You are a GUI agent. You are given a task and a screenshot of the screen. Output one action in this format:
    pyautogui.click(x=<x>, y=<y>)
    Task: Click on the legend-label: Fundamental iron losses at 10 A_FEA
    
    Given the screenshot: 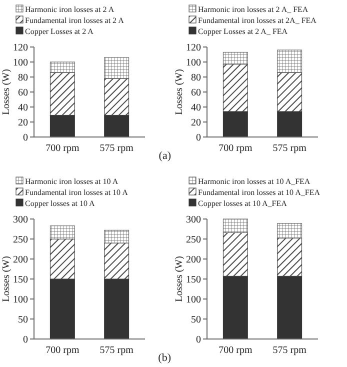 What is the action you would take?
    pyautogui.click(x=259, y=192)
    